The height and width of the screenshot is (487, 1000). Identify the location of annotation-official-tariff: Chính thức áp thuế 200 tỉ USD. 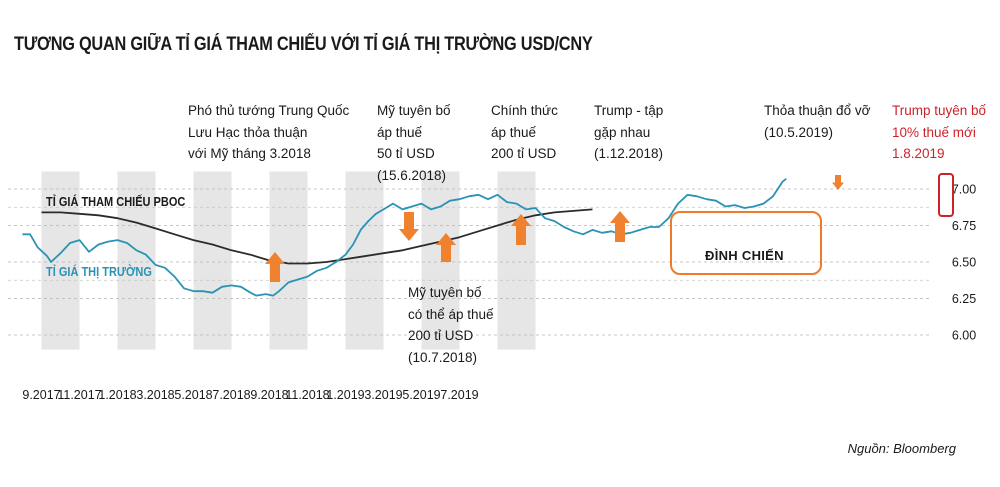
(524, 132).